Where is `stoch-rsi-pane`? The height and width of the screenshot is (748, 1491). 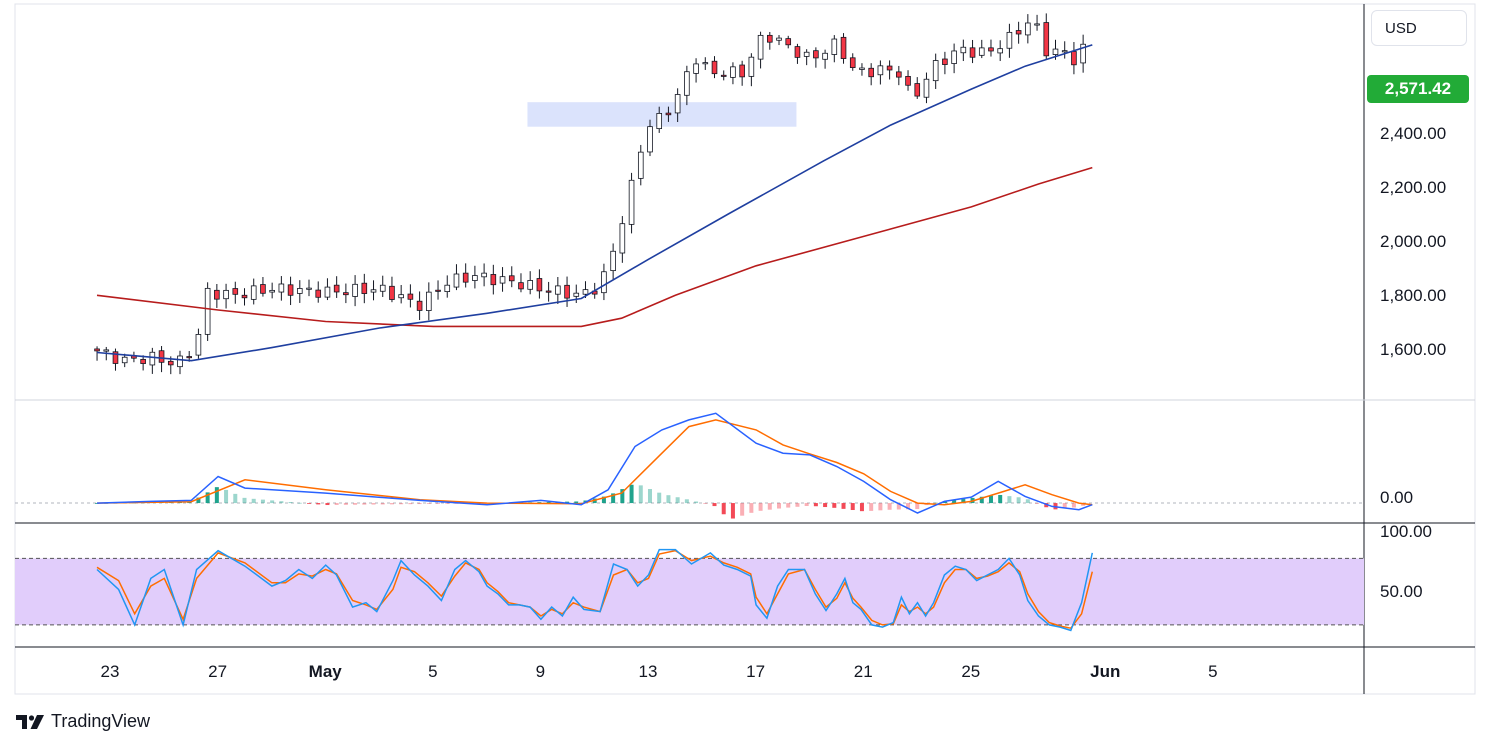
stoch-rsi-pane is located at coordinates (689, 590).